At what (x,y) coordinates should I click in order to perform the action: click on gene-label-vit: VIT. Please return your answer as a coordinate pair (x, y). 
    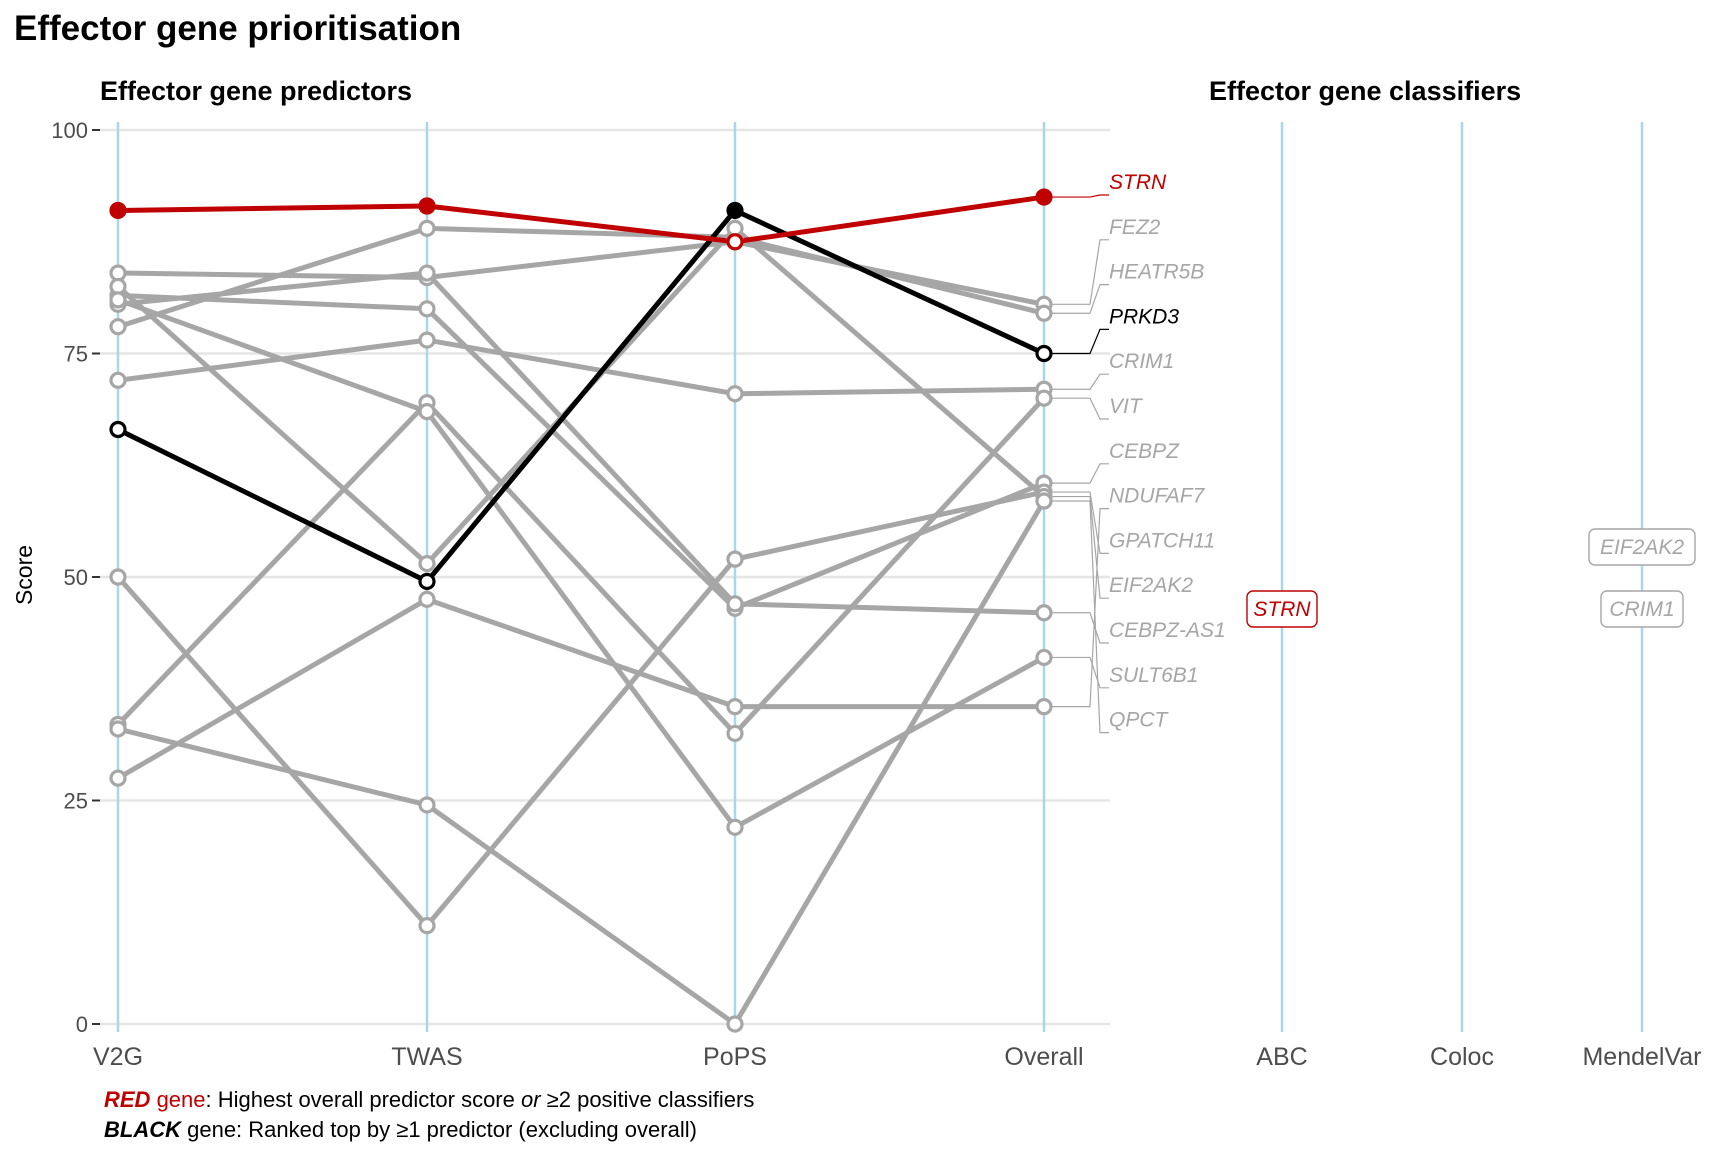
    Looking at the image, I should click on (1126, 406).